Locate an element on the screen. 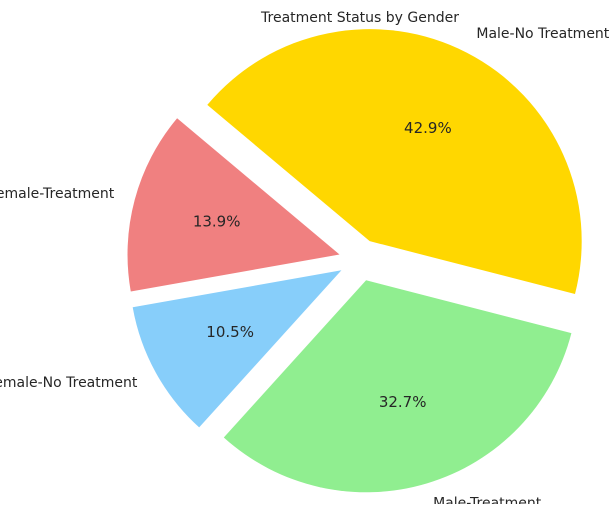 The width and height of the screenshot is (613, 508). pie-category-label-male-no-treatment: Male-No Treatment is located at coordinates (542, 34).